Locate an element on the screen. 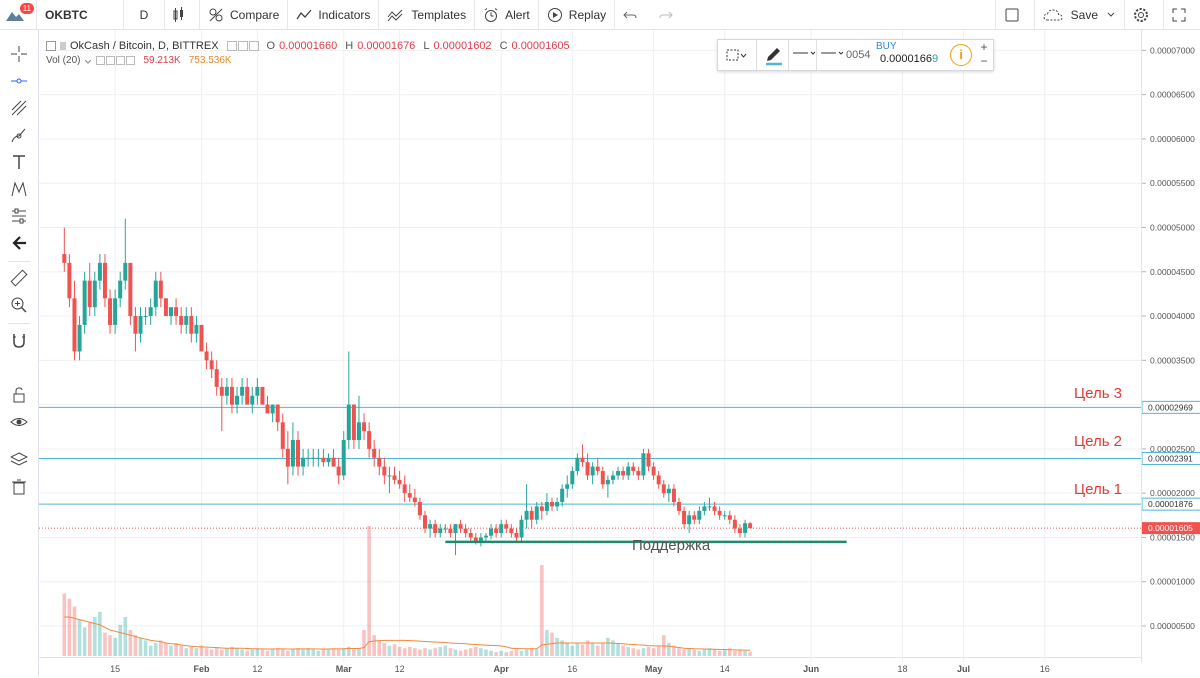 Image resolution: width=1200 pixels, height=678 pixels. collapse-icon is located at coordinates (51, 46).